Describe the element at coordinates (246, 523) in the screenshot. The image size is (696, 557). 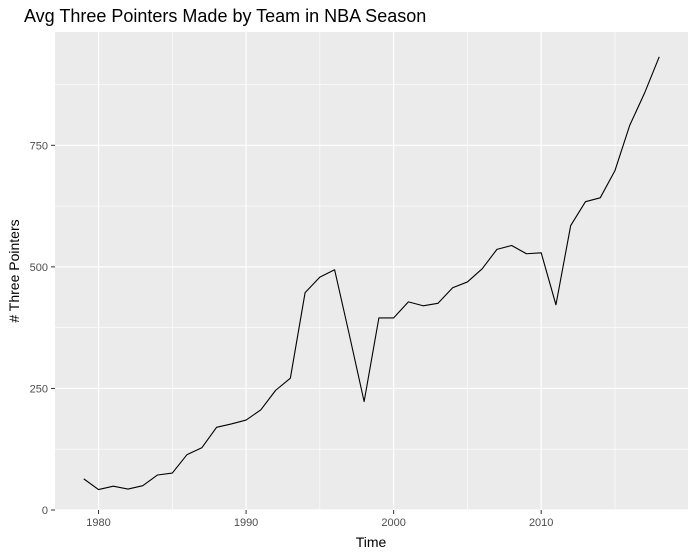
I see `x-tick-label: 1990` at that location.